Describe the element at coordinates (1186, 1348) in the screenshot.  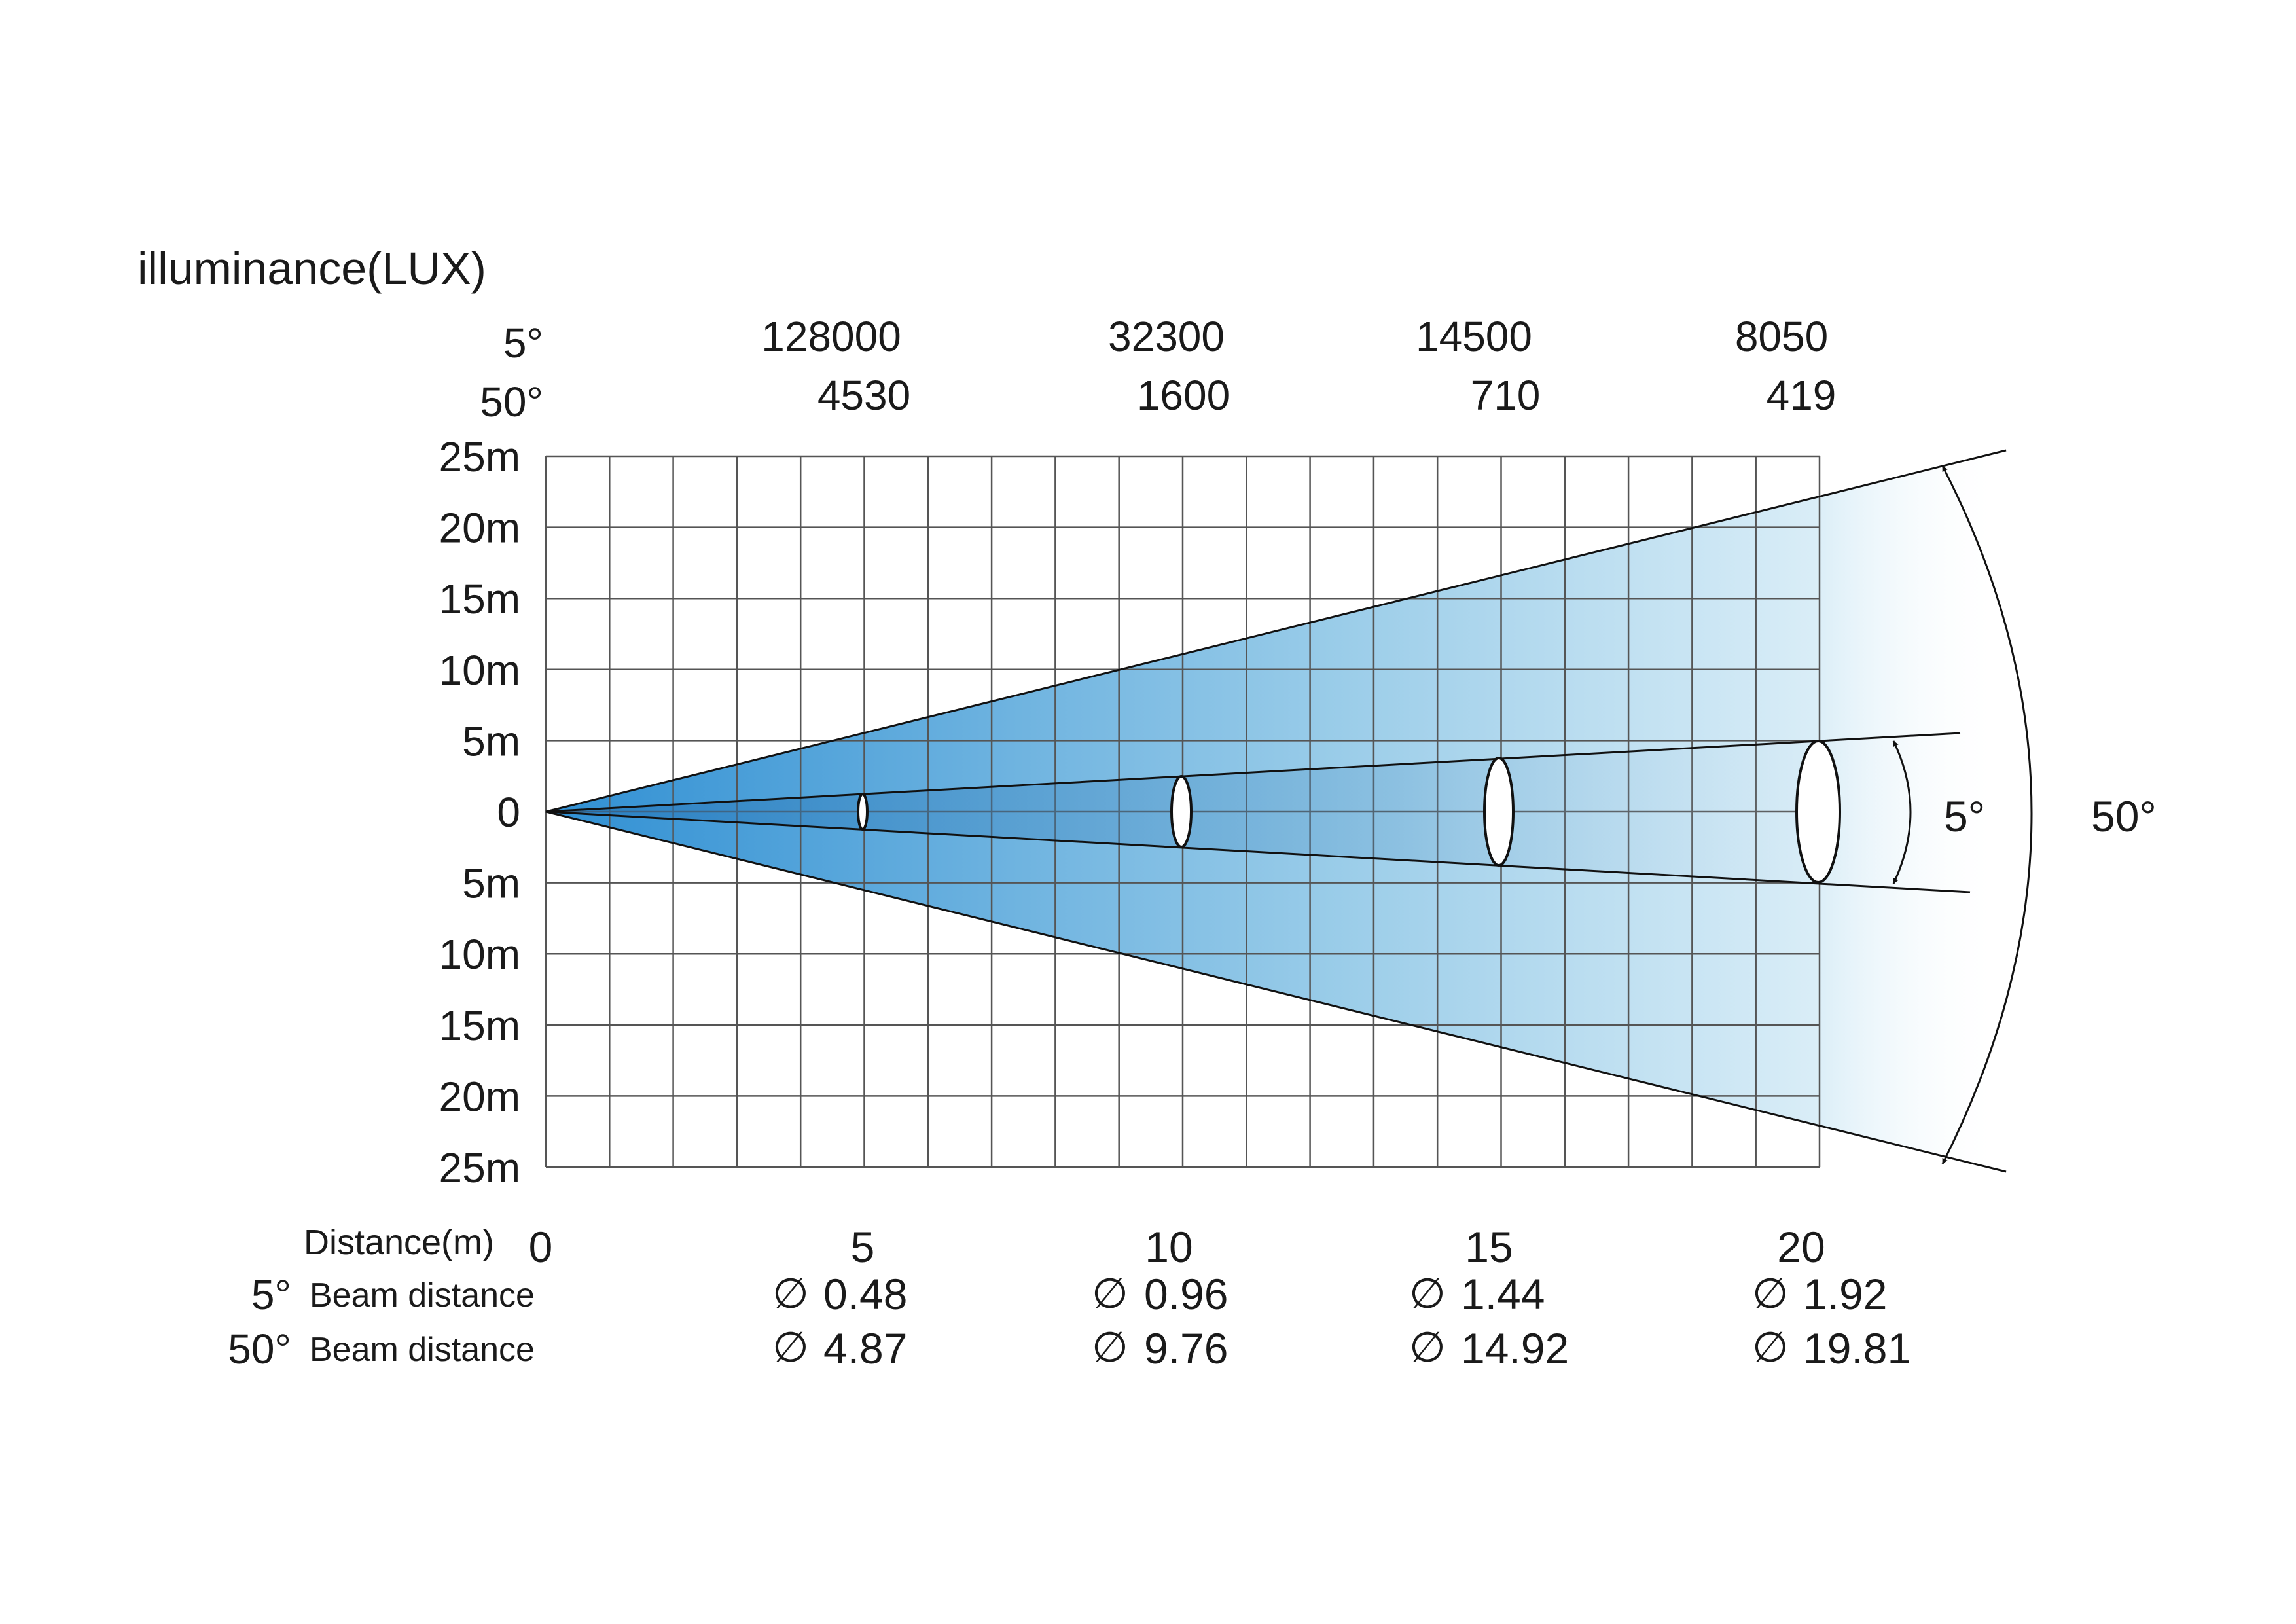
I see `beam-50-diameter-10m: 9.76` at that location.